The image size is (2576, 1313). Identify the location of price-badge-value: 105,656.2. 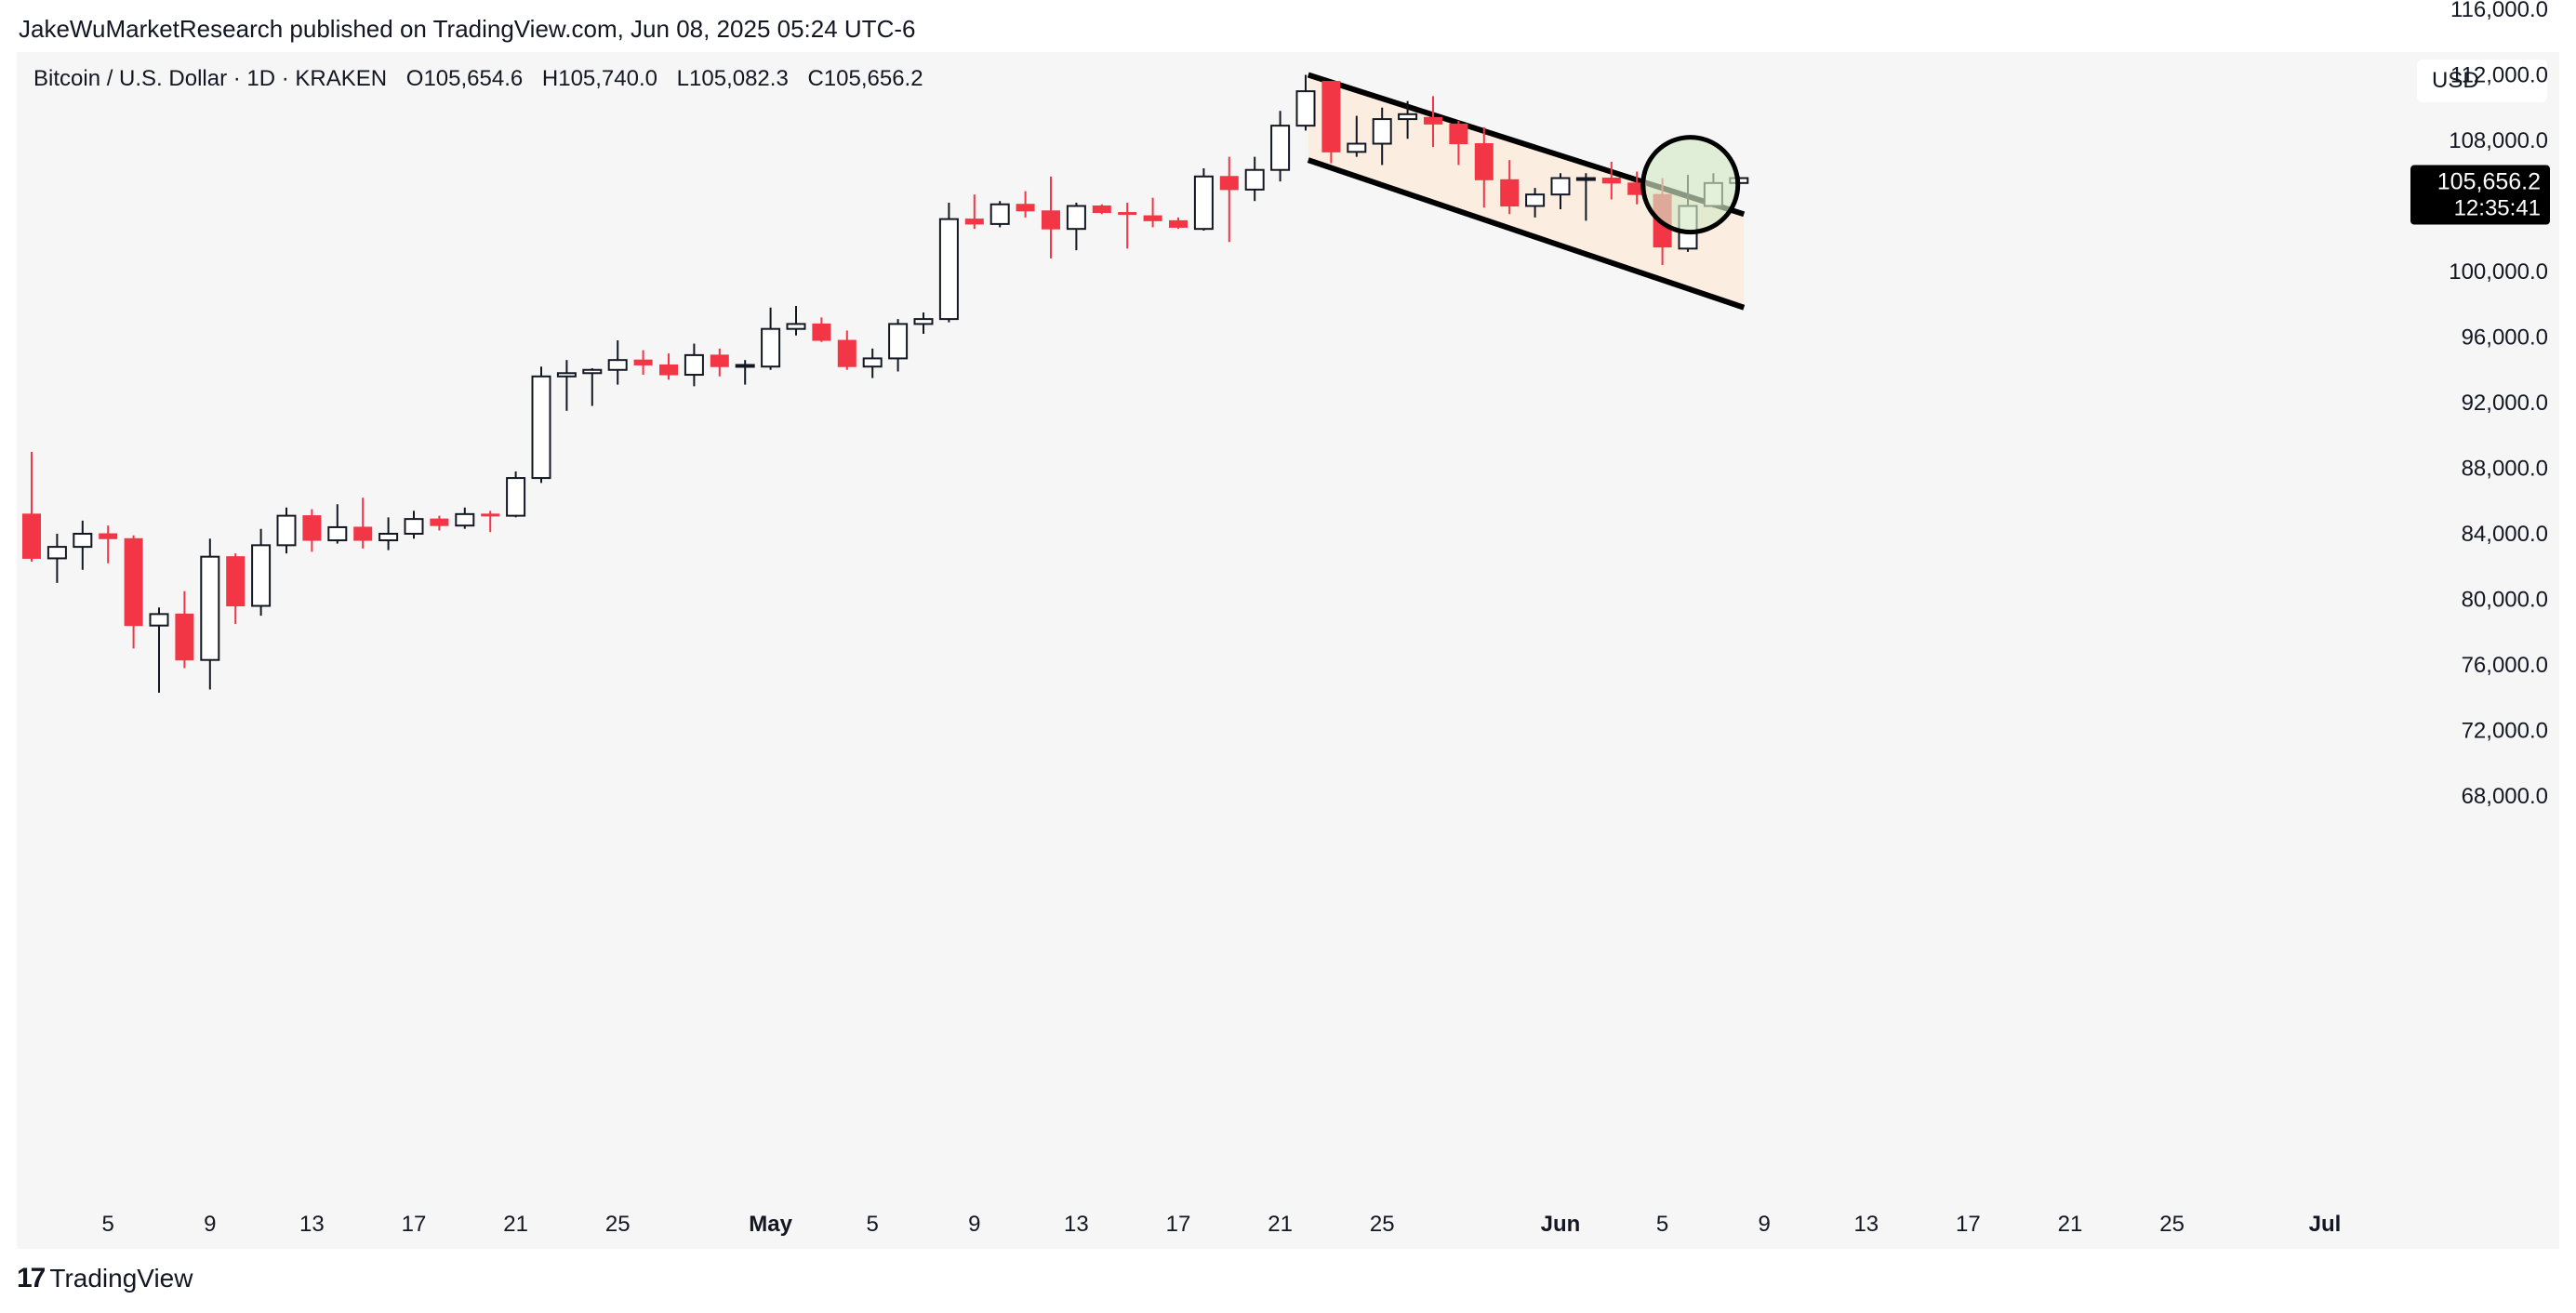
(2489, 182).